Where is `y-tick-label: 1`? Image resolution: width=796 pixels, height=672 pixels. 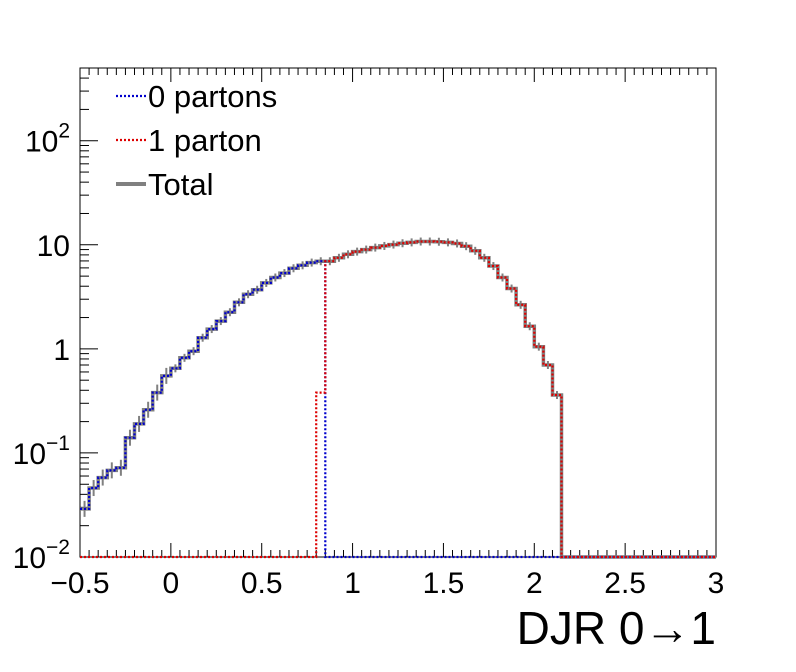 y-tick-label: 1 is located at coordinates (61, 350).